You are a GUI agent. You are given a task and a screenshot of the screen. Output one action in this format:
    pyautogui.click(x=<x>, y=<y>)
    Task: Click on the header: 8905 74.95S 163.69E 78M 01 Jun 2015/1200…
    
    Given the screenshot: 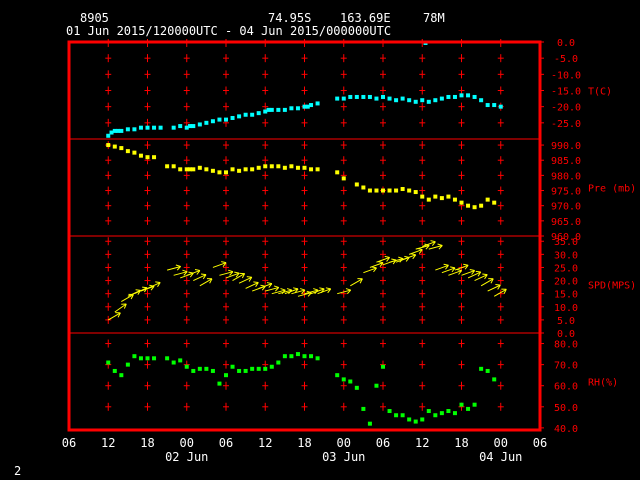 What is the action you would take?
    pyautogui.click(x=255, y=24)
    